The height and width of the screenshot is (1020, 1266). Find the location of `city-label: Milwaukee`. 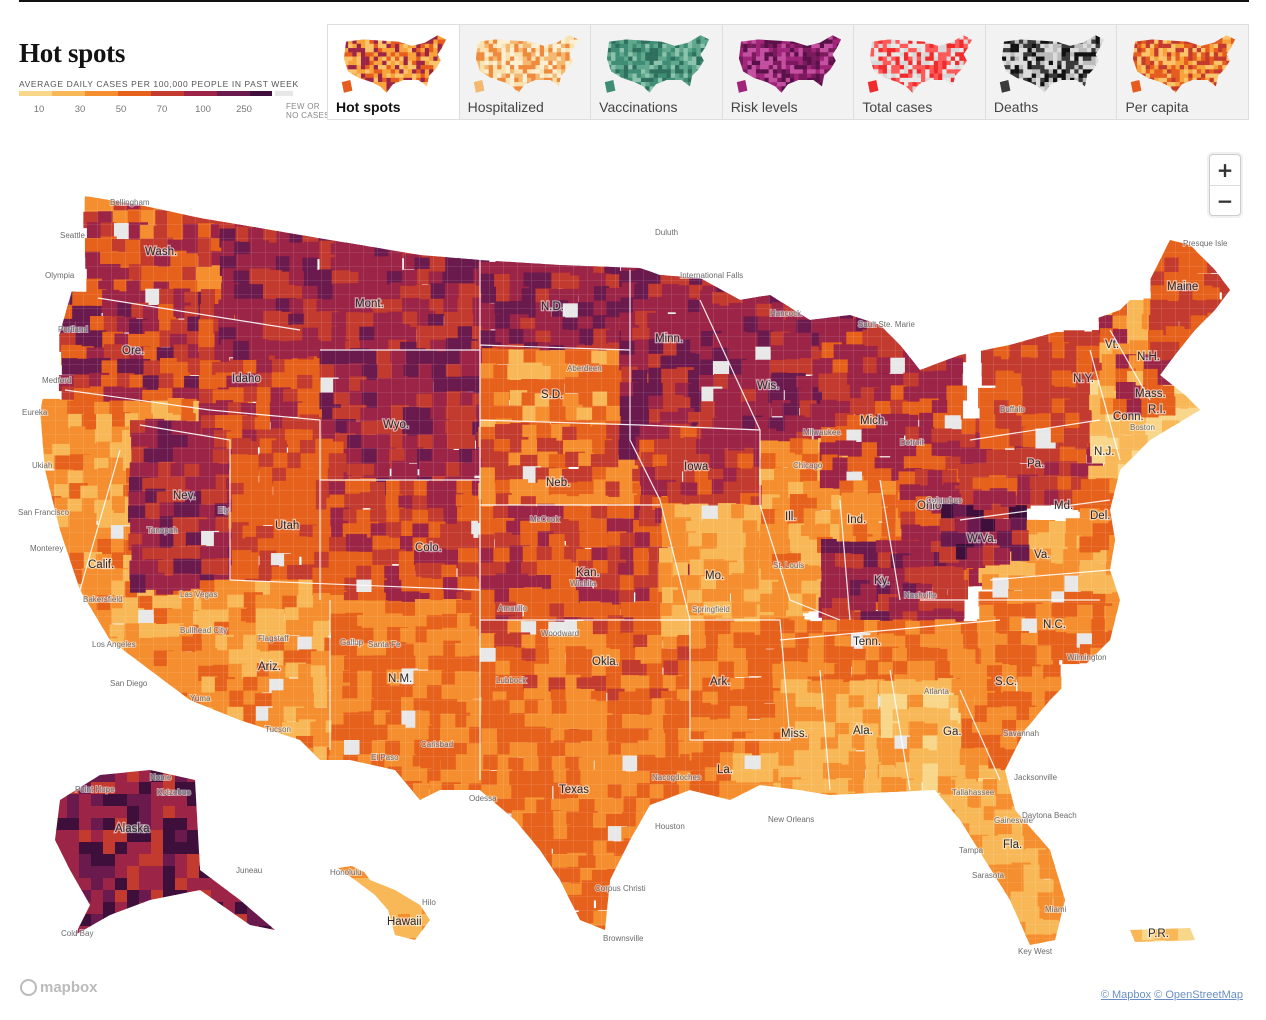

city-label: Milwaukee is located at coordinates (822, 432).